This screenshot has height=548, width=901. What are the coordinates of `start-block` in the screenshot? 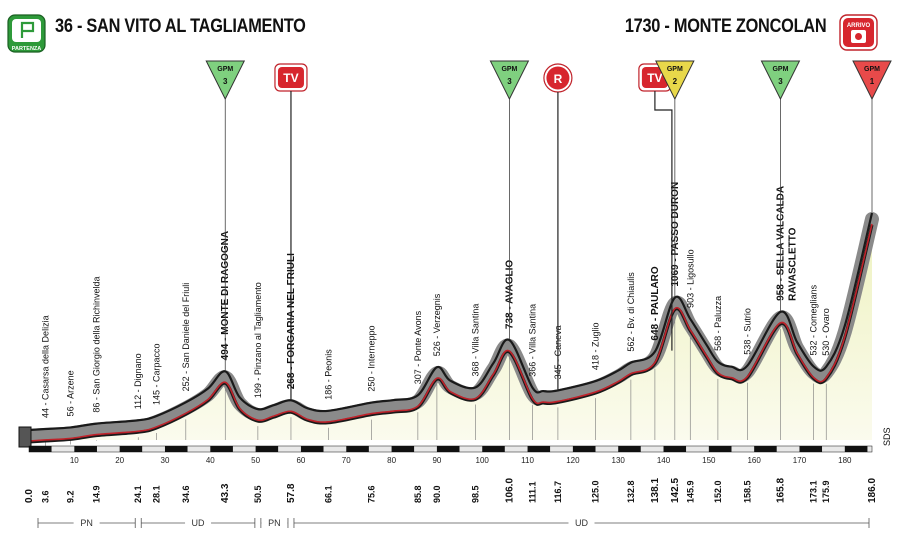 It's located at (25, 437).